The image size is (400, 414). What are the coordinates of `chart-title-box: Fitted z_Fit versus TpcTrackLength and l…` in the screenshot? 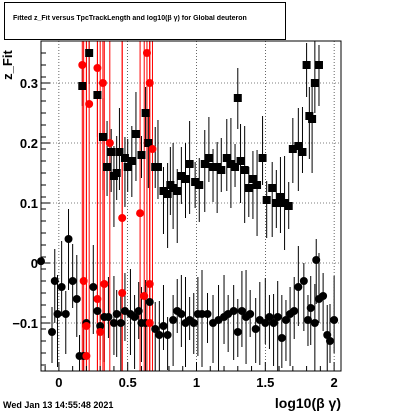 It's located at (145, 21).